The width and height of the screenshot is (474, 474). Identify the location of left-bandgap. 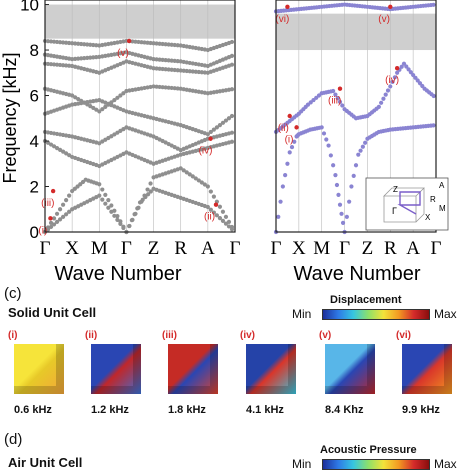
(140, 21).